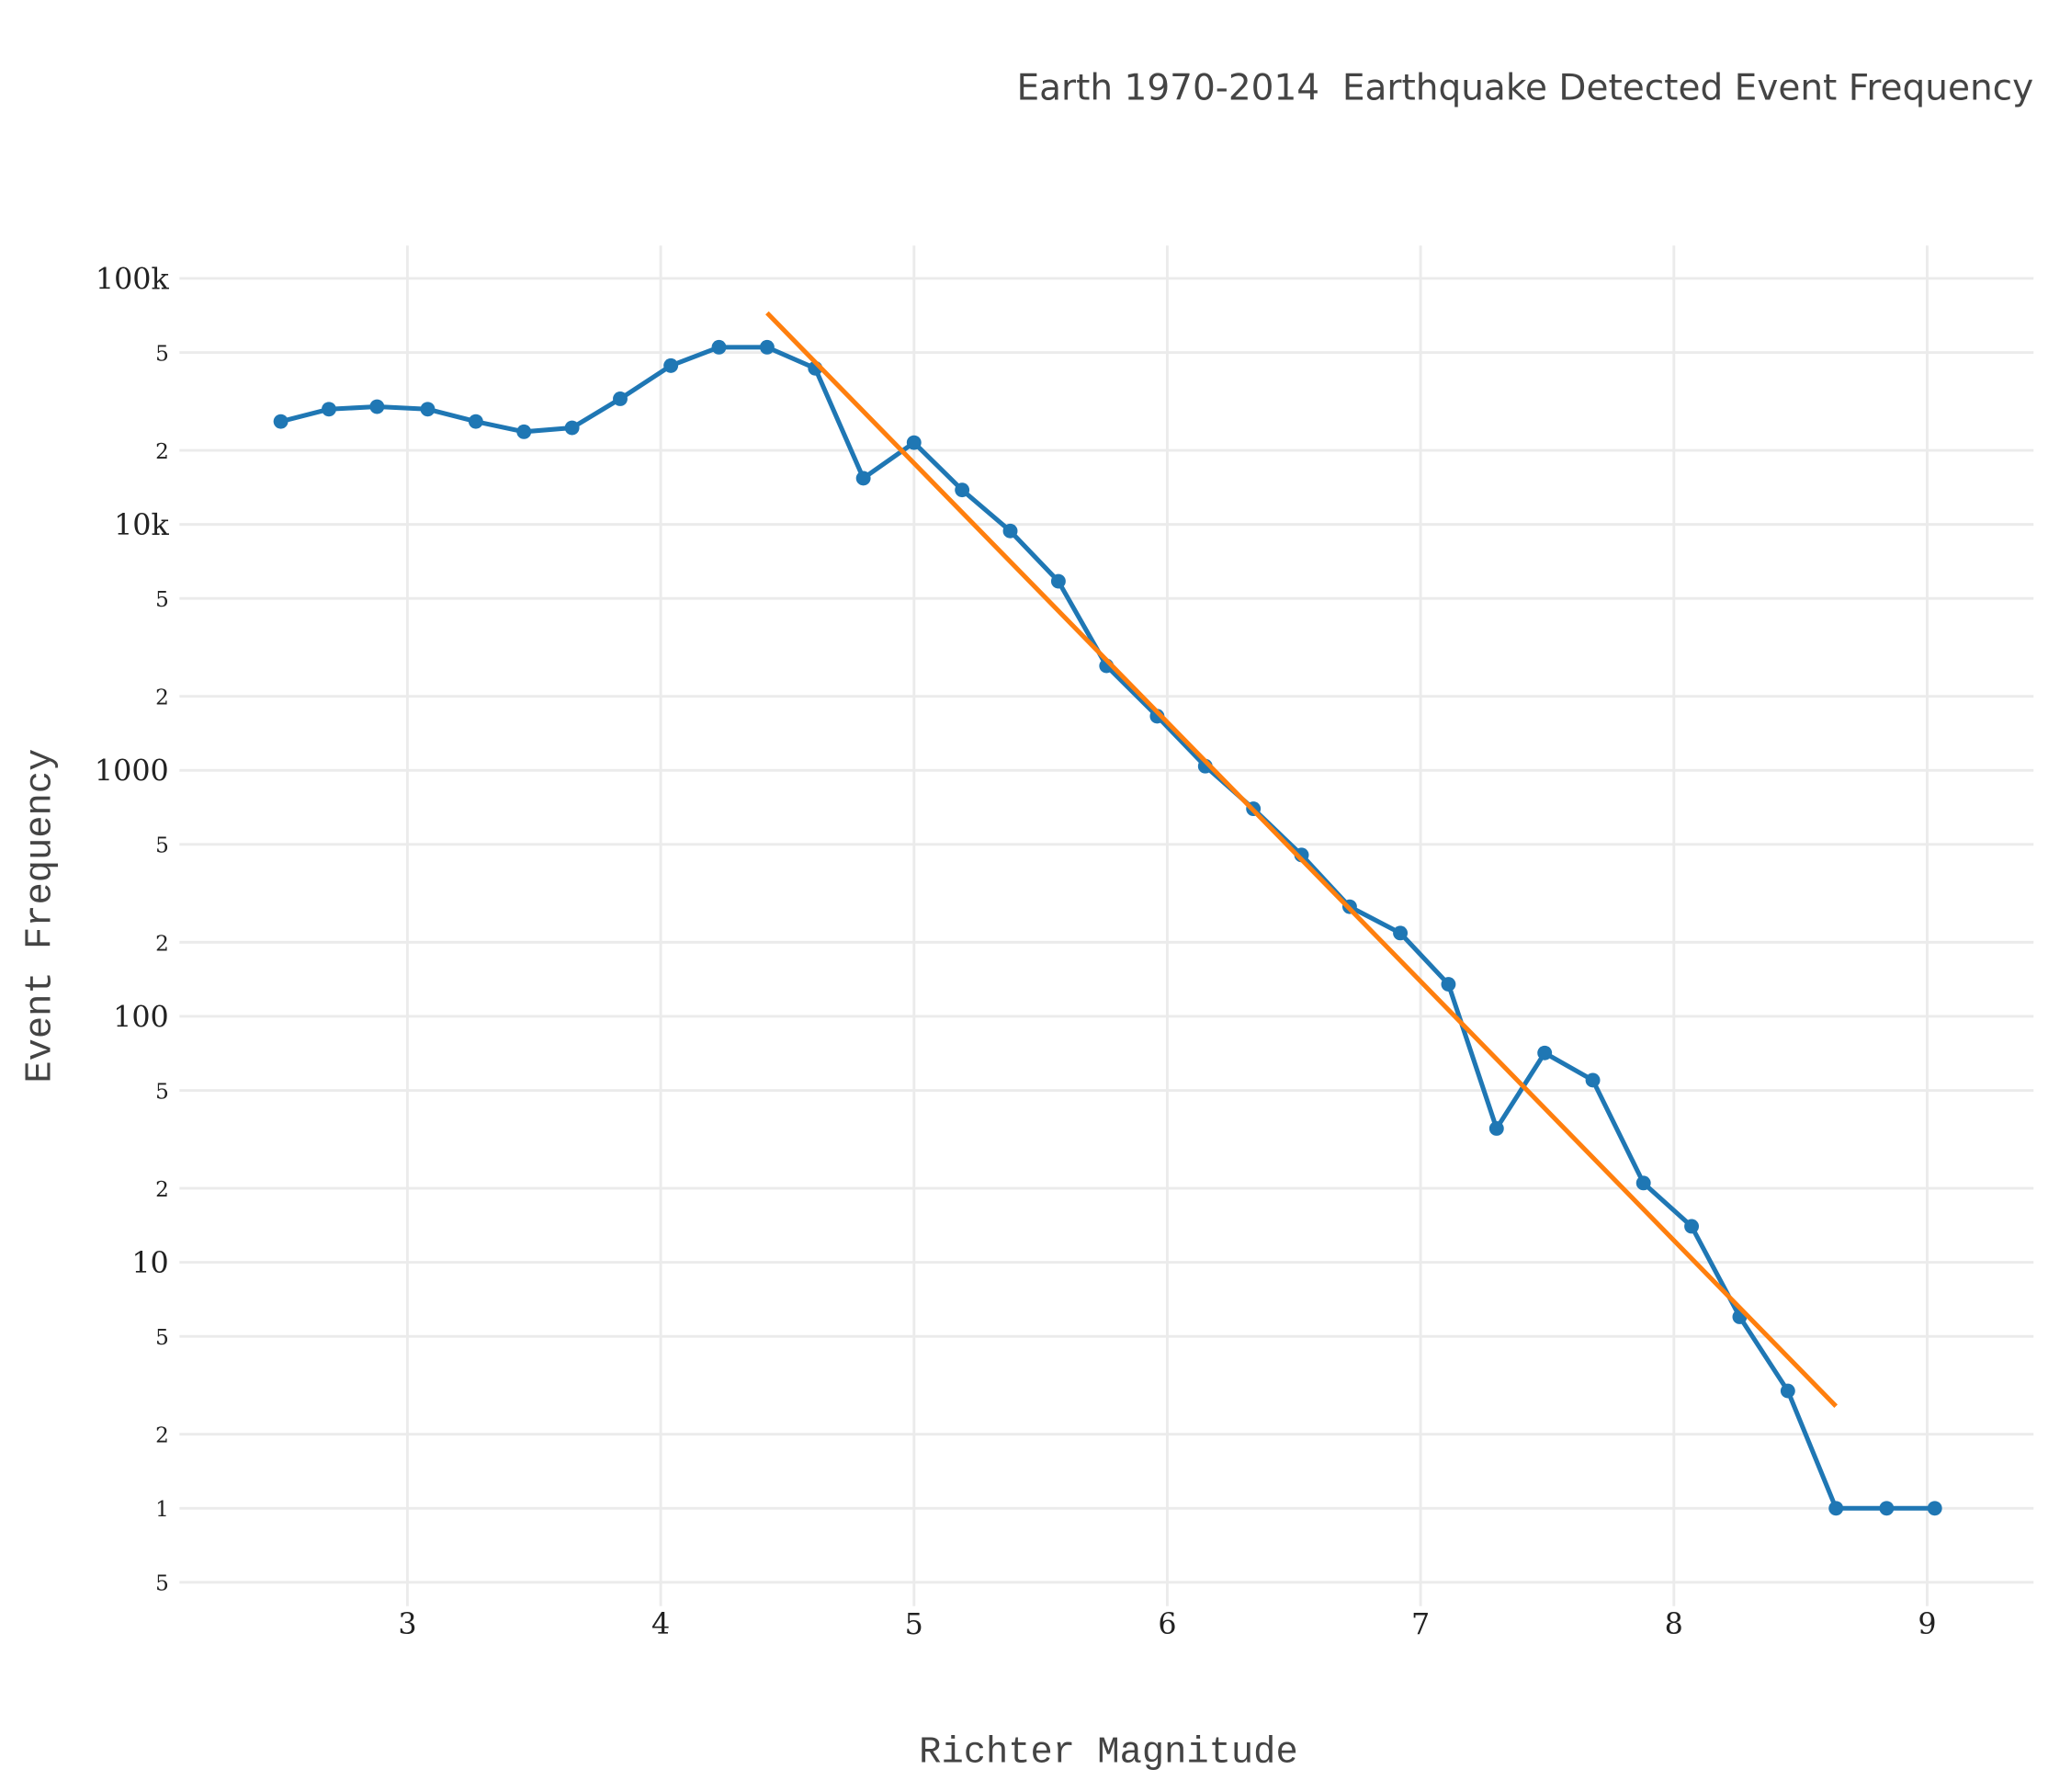  I want to click on x-tick-label: 5, so click(914, 1624).